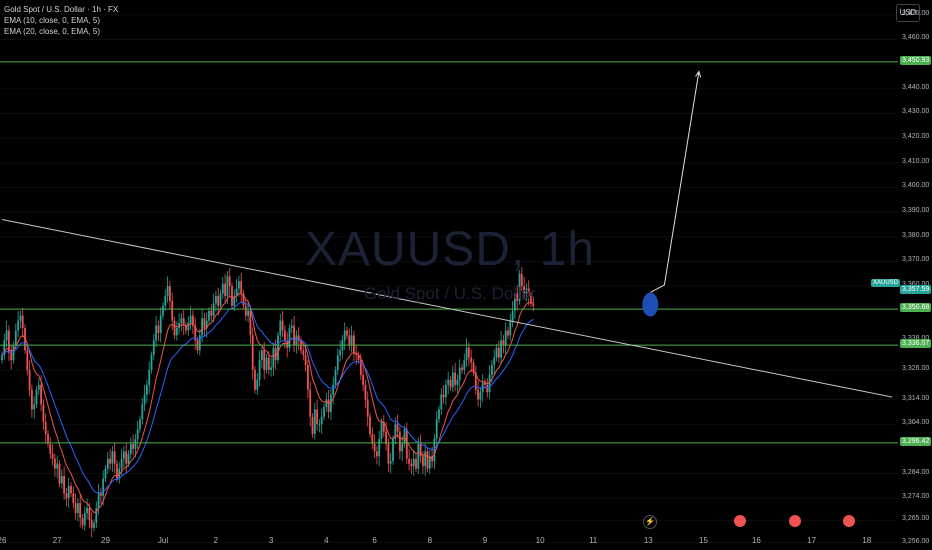 This screenshot has width=932, height=550. I want to click on time-tick-label: 29, so click(105, 540).